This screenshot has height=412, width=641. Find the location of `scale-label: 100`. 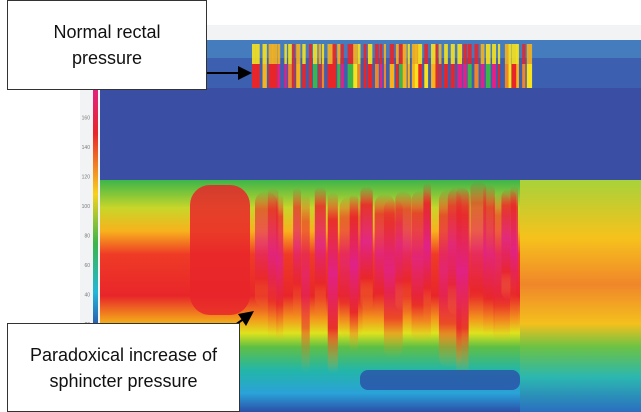

scale-label: 100 is located at coordinates (86, 207).